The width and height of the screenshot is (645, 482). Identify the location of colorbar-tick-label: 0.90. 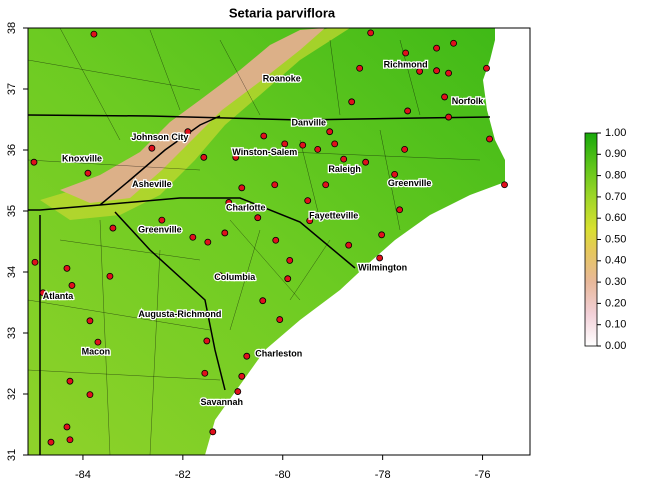
(615, 154).